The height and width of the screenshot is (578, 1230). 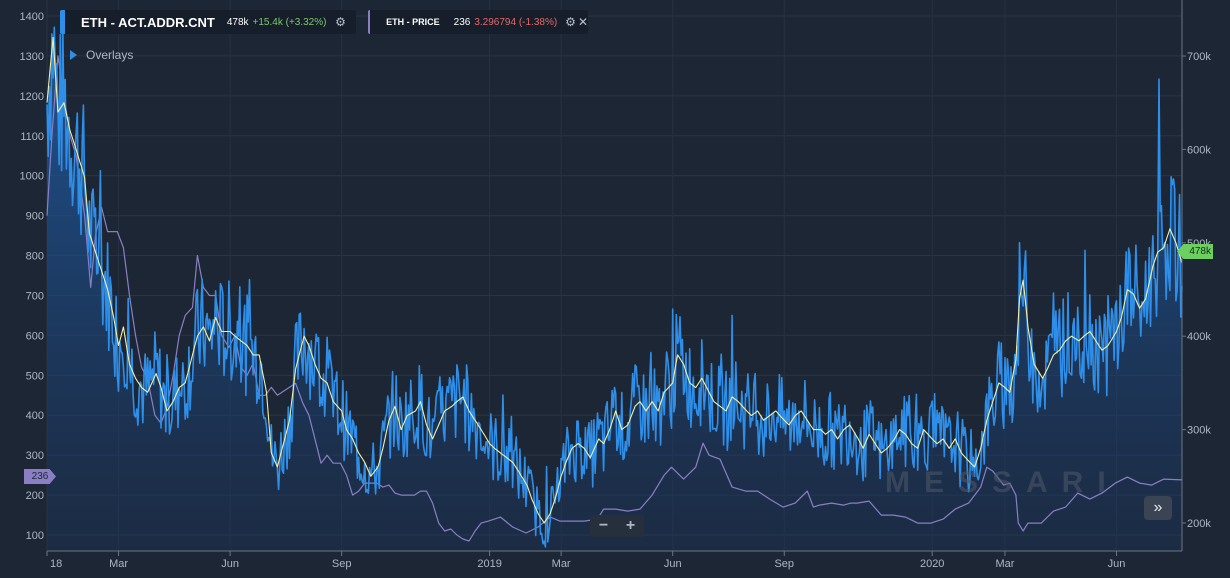 I want to click on legend-primary-swatch, so click(x=62, y=22).